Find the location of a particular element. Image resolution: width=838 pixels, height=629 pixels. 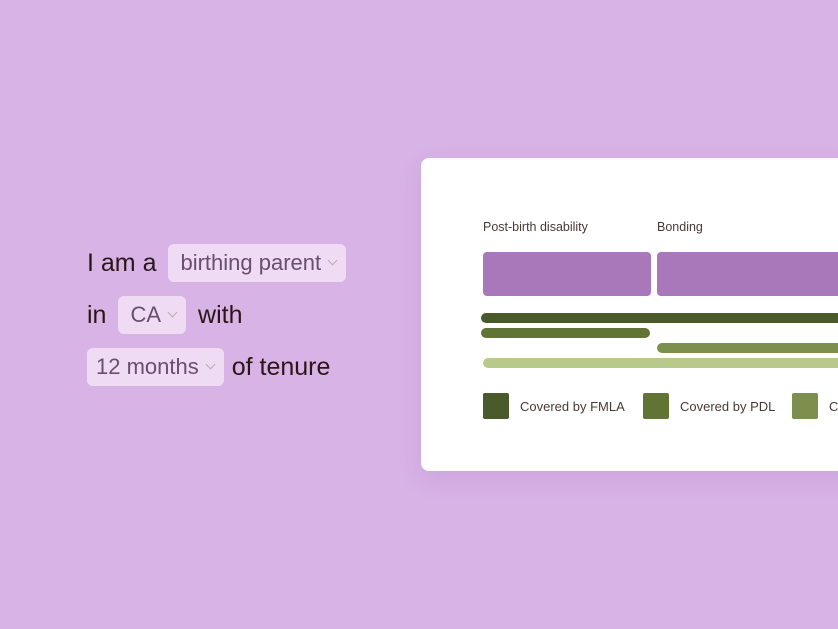

cfra-coverage-bar is located at coordinates (747, 348).